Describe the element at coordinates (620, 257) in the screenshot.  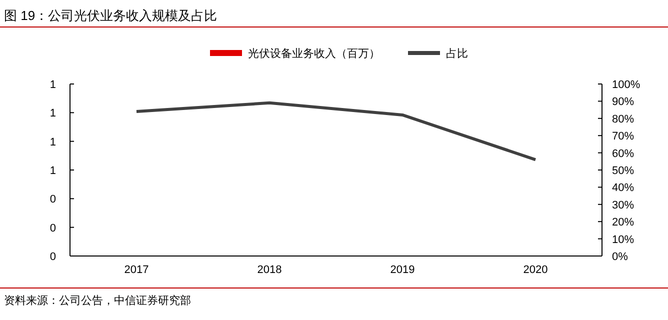
I see `y2-tick-label: 0%` at that location.